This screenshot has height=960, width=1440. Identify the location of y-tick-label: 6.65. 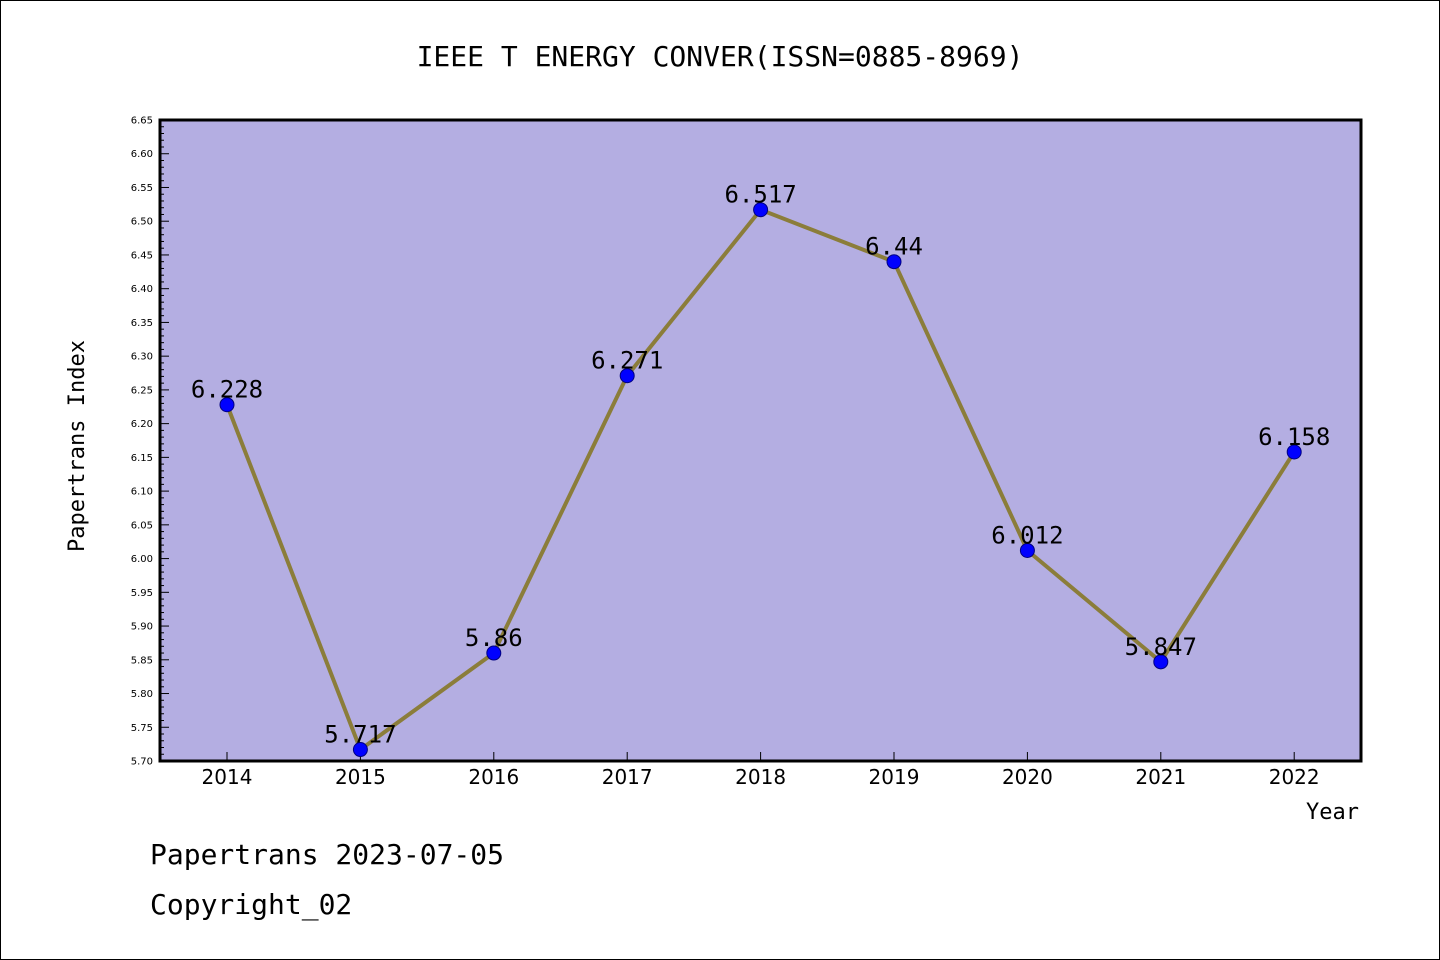
(142, 121).